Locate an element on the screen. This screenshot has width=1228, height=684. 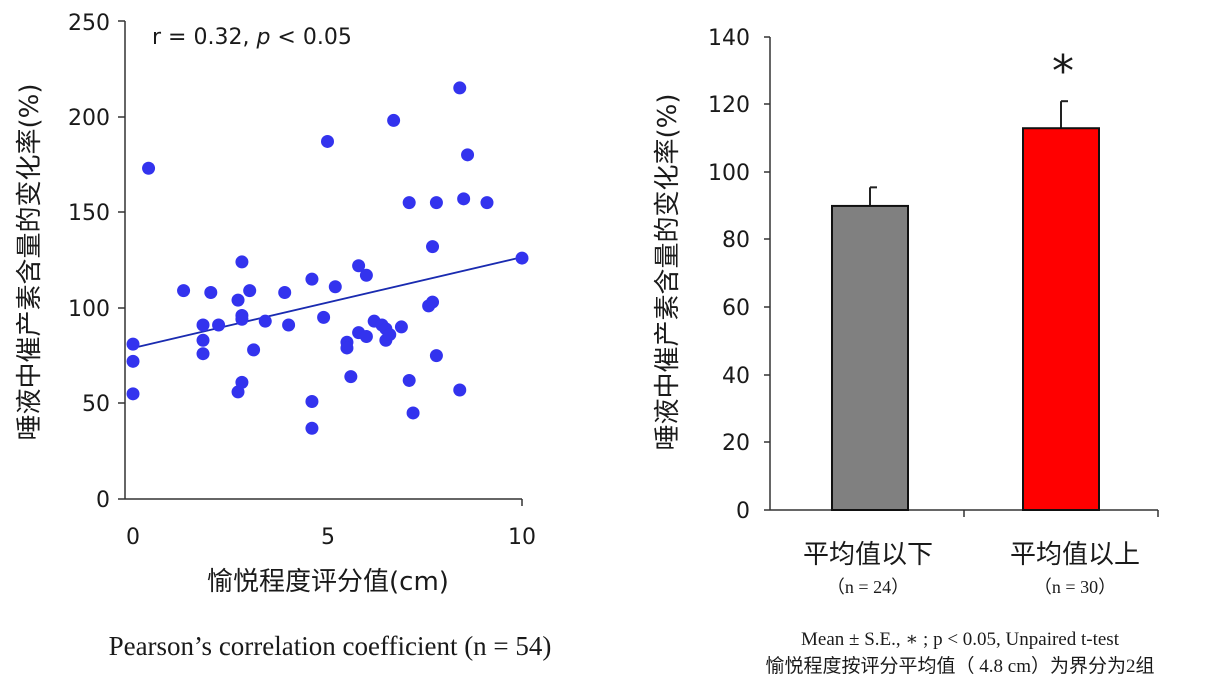
scatter-x-tick: 0 is located at coordinates (133, 537).